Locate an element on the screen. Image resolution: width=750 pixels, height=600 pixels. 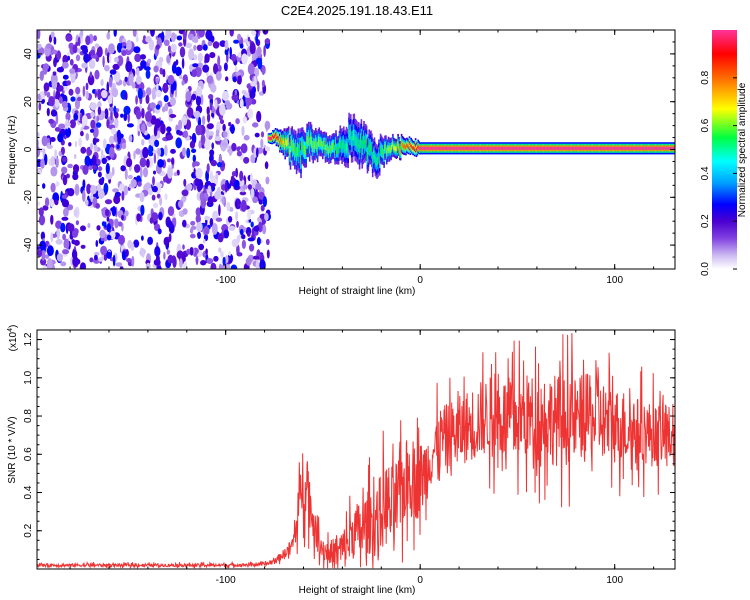
y-tick-label: 20 is located at coordinates (28, 102).